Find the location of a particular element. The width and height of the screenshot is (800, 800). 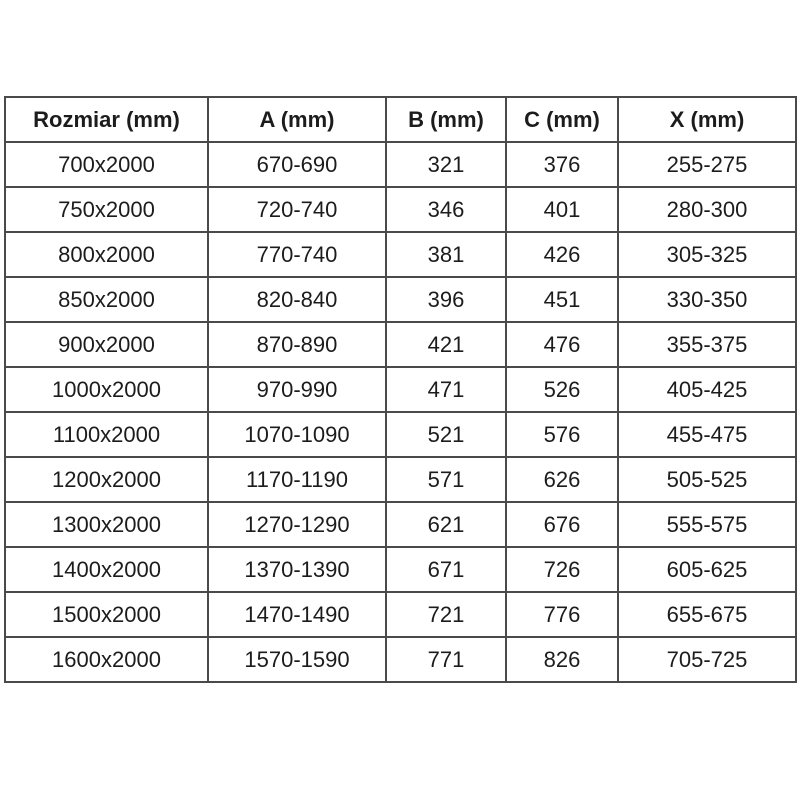

table-cell: 1470-1490 is located at coordinates (297, 614).